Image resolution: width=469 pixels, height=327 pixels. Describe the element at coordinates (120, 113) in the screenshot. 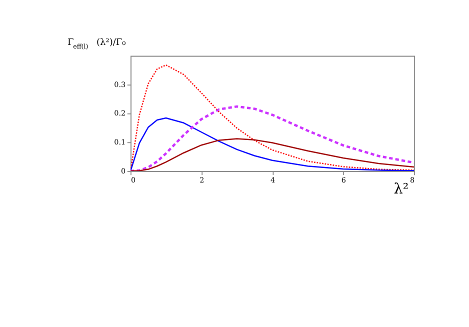

I see `y-tick-label: 0.2` at that location.